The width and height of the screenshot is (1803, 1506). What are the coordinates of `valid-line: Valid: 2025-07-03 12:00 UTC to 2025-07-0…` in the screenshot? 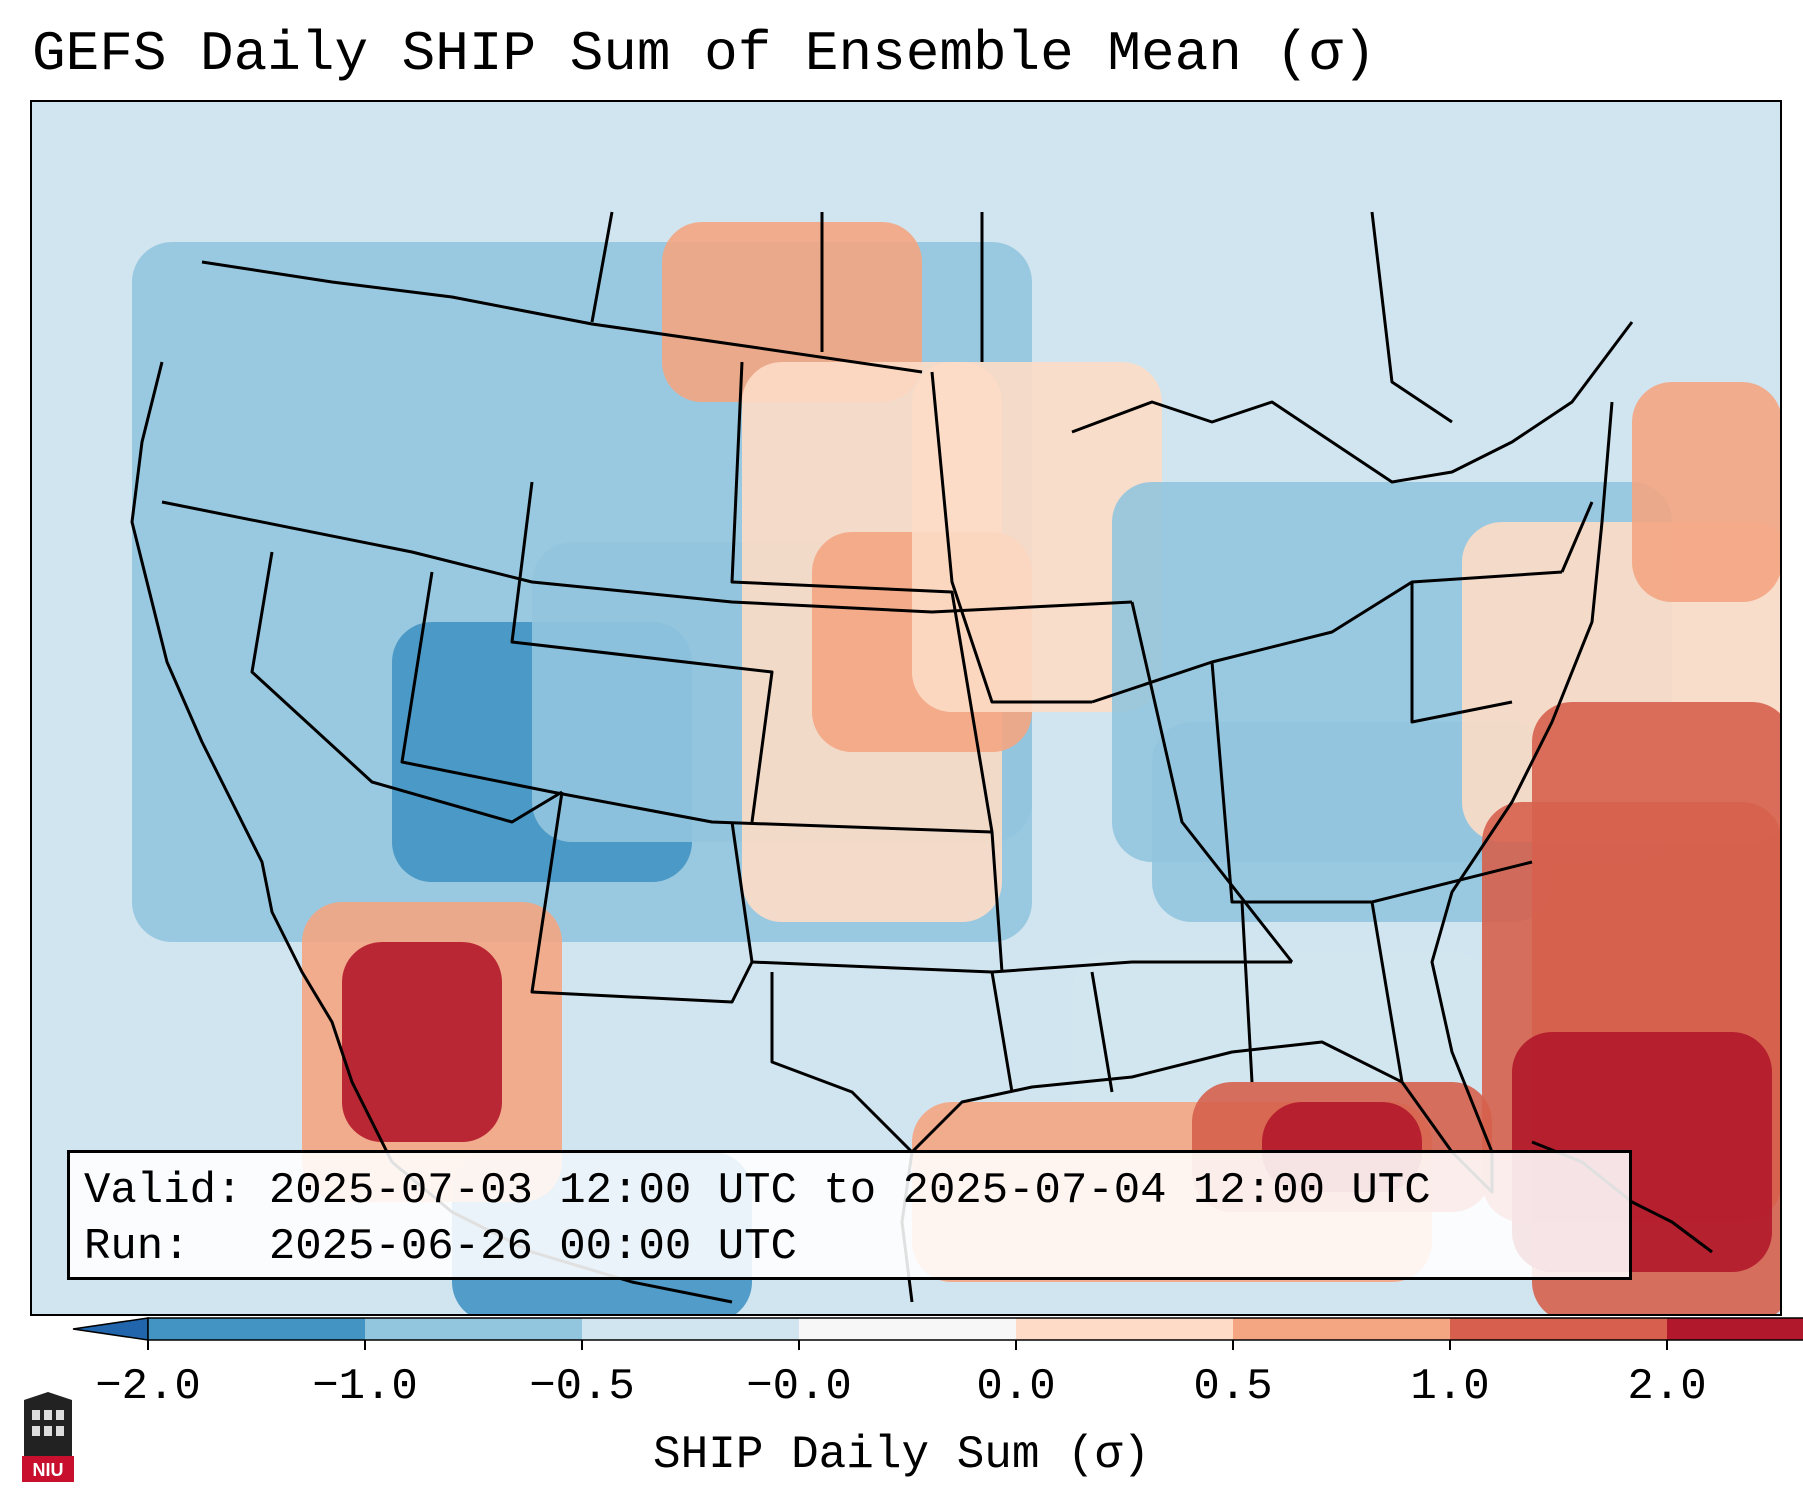 It's located at (757, 1191).